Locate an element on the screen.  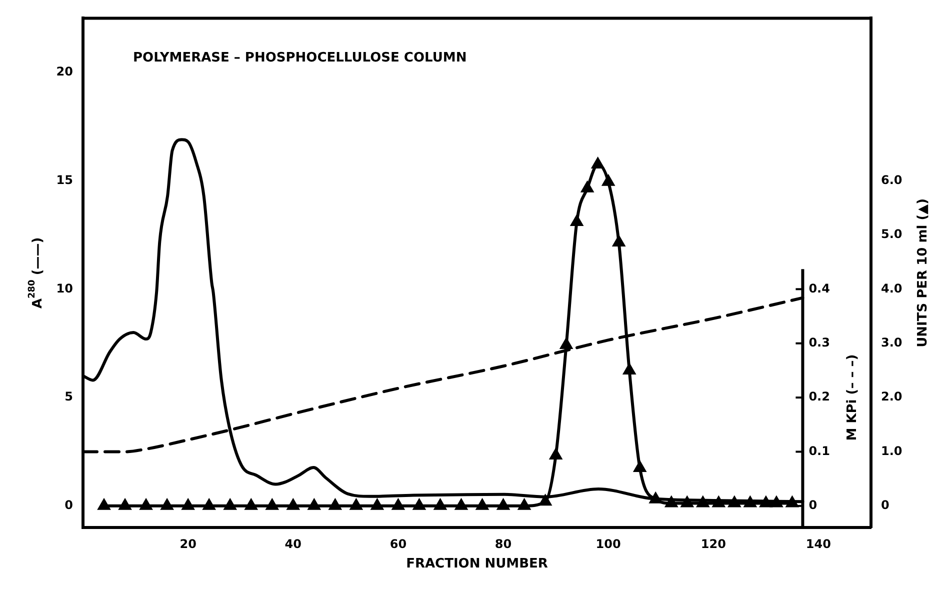
y3-tick-label: 0.1 is located at coordinates (819, 451).